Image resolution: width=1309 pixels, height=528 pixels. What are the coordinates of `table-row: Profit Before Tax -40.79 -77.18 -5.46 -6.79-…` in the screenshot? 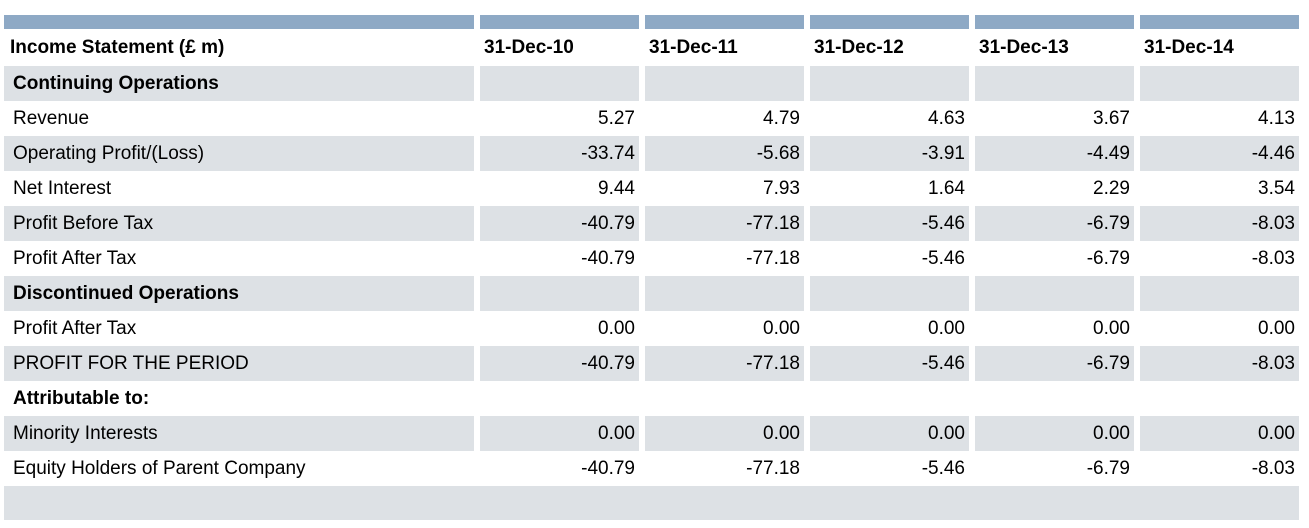 It's located at (651, 223).